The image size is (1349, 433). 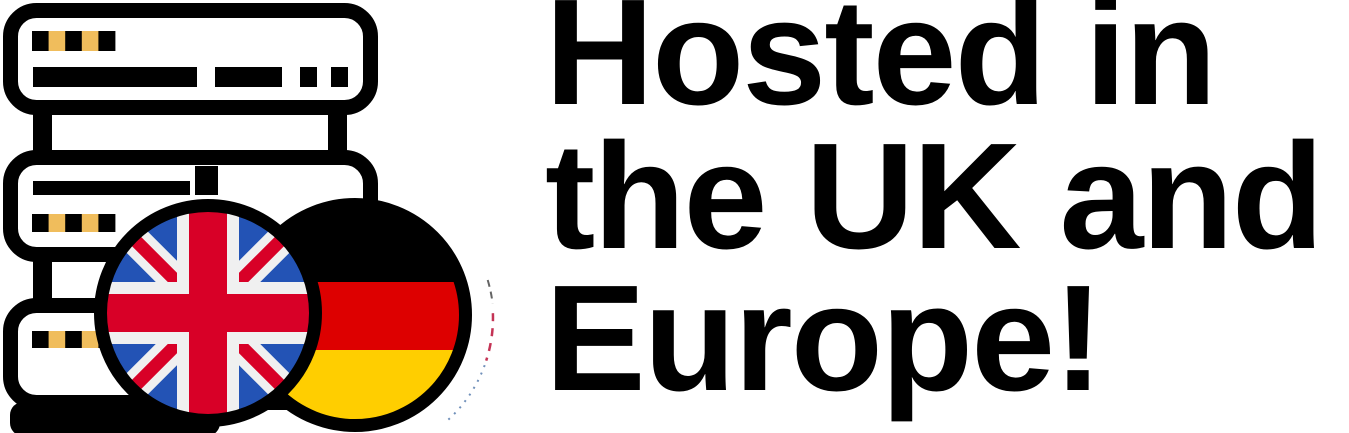 I want to click on server-unit-1-leds, so click(x=74, y=41).